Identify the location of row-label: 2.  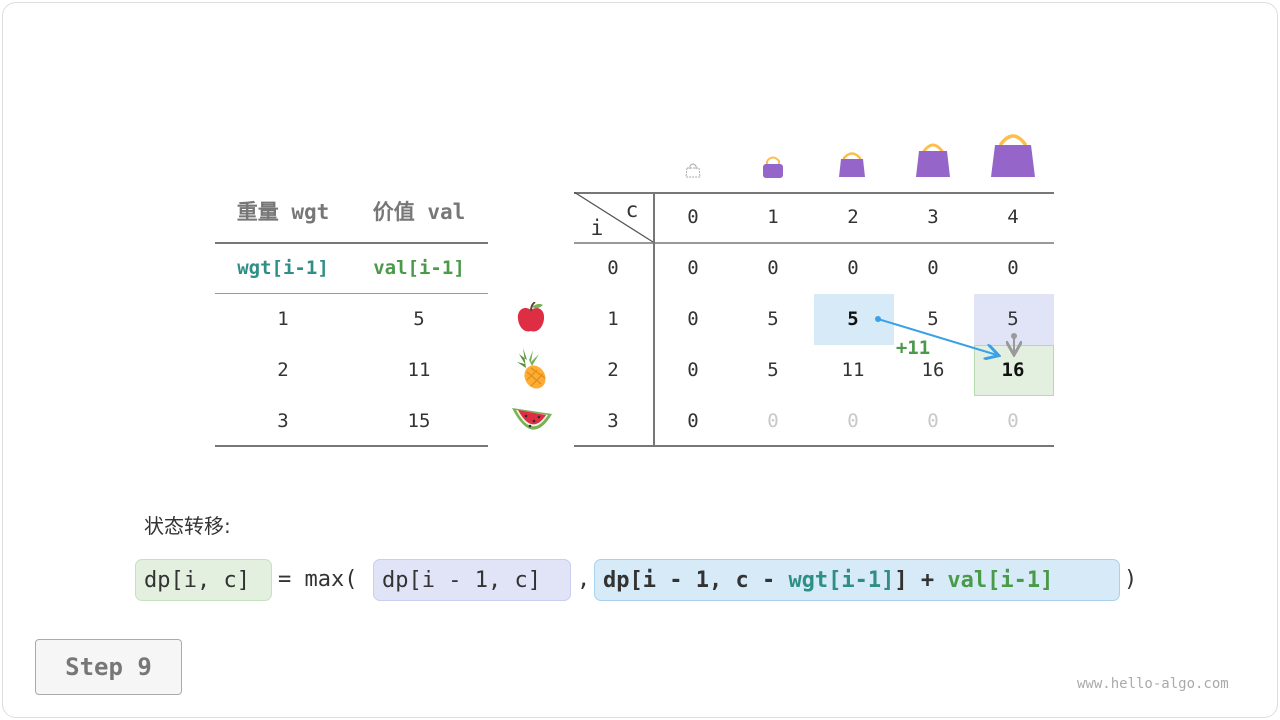
(613, 370).